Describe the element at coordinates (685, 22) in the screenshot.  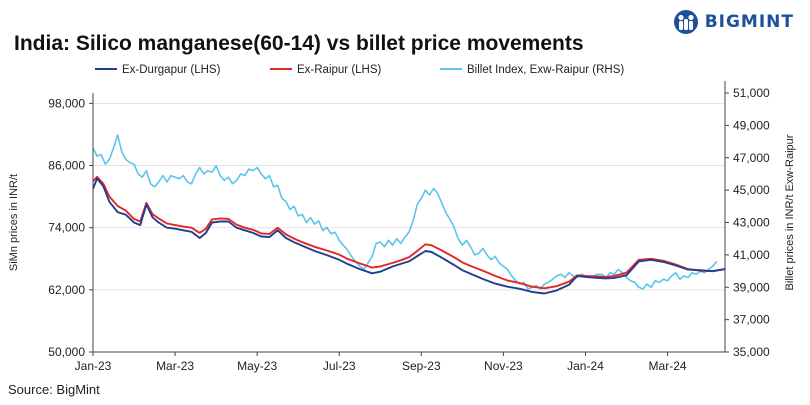
I see `bigmint-logo-icon` at that location.